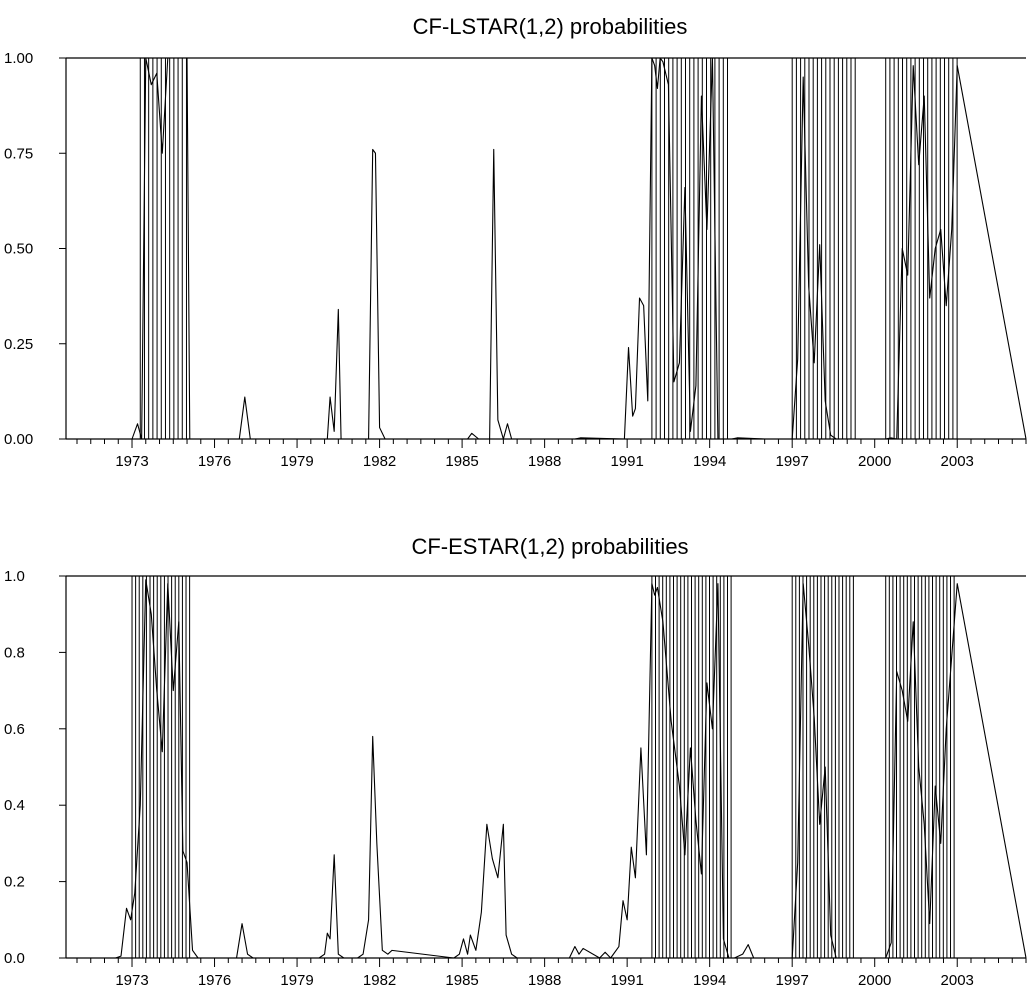 This screenshot has width=1029, height=1006. I want to click on y-tick-label: 0.00, so click(18, 439).